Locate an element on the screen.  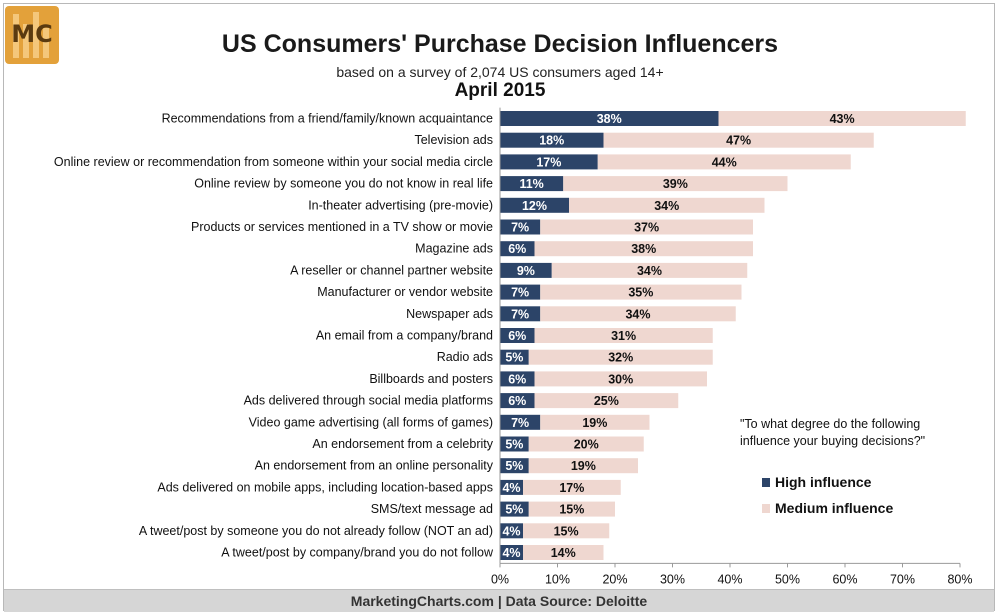
x-tick-label: 50% is located at coordinates (787, 579).